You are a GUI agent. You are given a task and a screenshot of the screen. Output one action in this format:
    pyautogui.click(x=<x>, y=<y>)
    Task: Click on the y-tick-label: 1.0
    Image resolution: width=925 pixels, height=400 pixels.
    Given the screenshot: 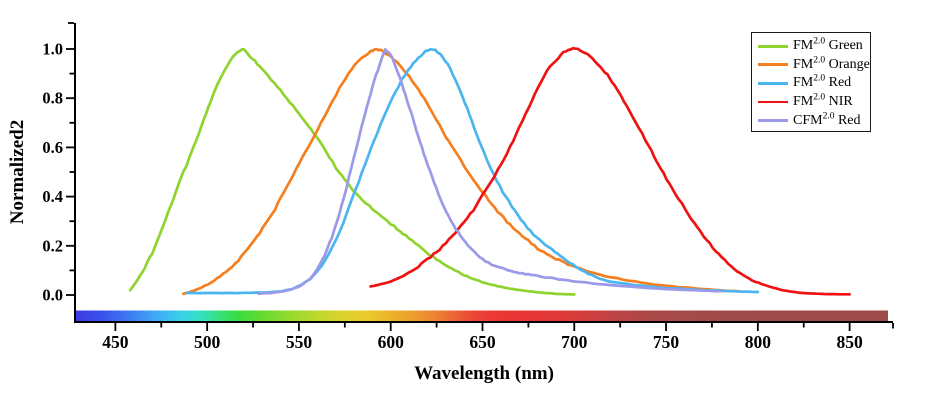 What is the action you would take?
    pyautogui.click(x=52, y=49)
    